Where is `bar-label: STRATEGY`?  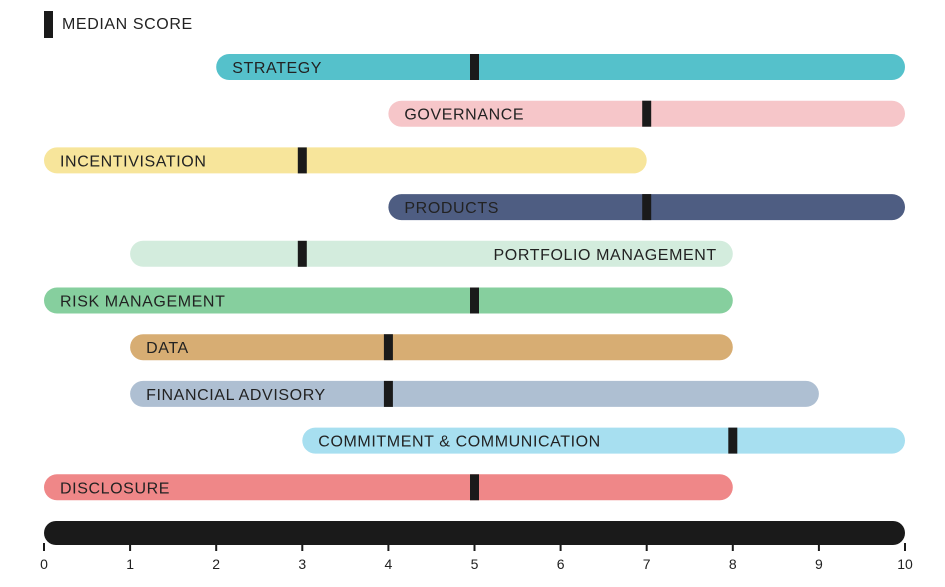 bar-label: STRATEGY is located at coordinates (277, 68).